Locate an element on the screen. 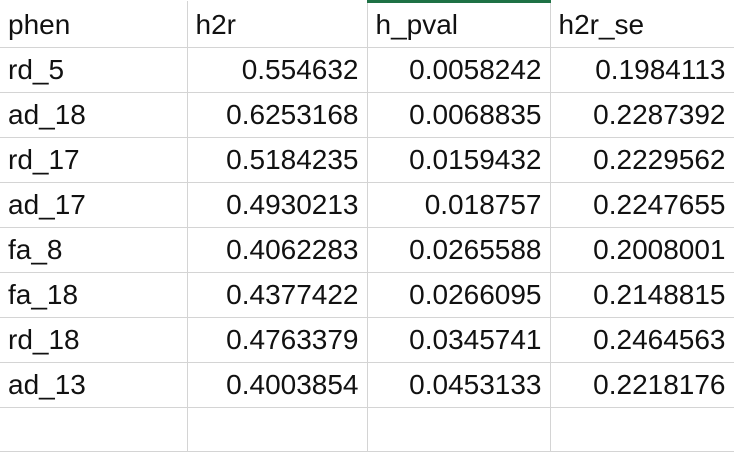 Image resolution: width=734 pixels, height=452 pixels. table-row: fa_18 0.4377422 0.0266095 0.2148815 is located at coordinates (367, 295).